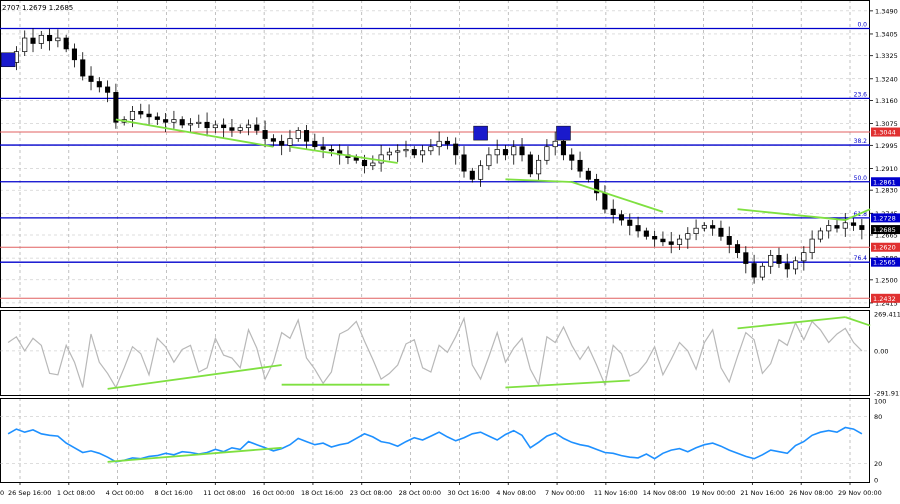 This screenshot has height=504, width=900. What do you see at coordinates (878, 417) in the screenshot?
I see `rsi-tick-label: 80` at bounding box center [878, 417].